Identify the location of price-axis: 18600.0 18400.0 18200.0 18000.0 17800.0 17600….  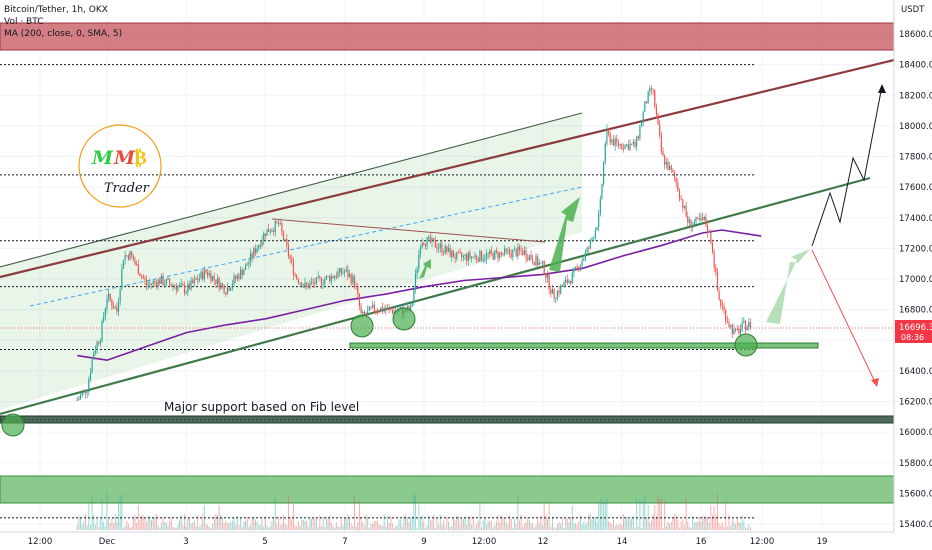
(915, 280).